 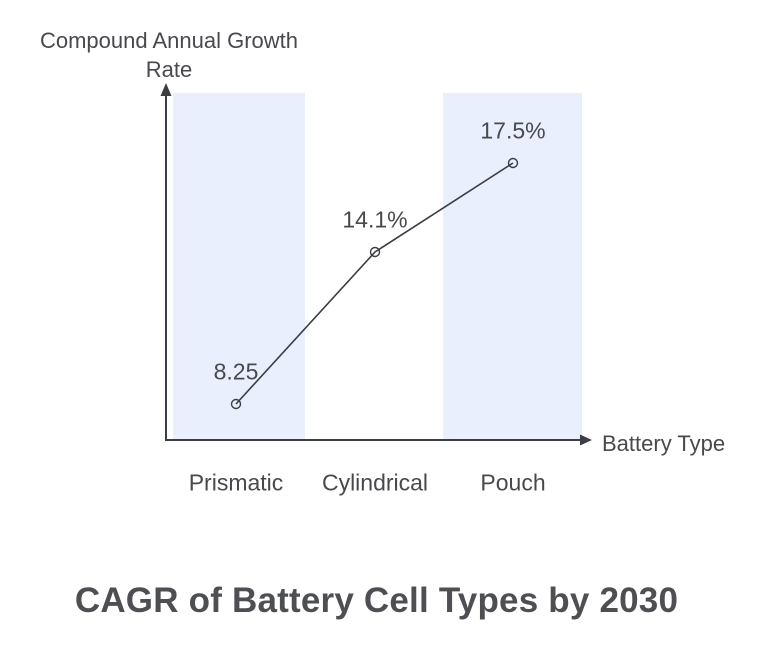 What do you see at coordinates (376, 600) in the screenshot?
I see `chart-title: CAGR of Battery Cell Types by 2030` at bounding box center [376, 600].